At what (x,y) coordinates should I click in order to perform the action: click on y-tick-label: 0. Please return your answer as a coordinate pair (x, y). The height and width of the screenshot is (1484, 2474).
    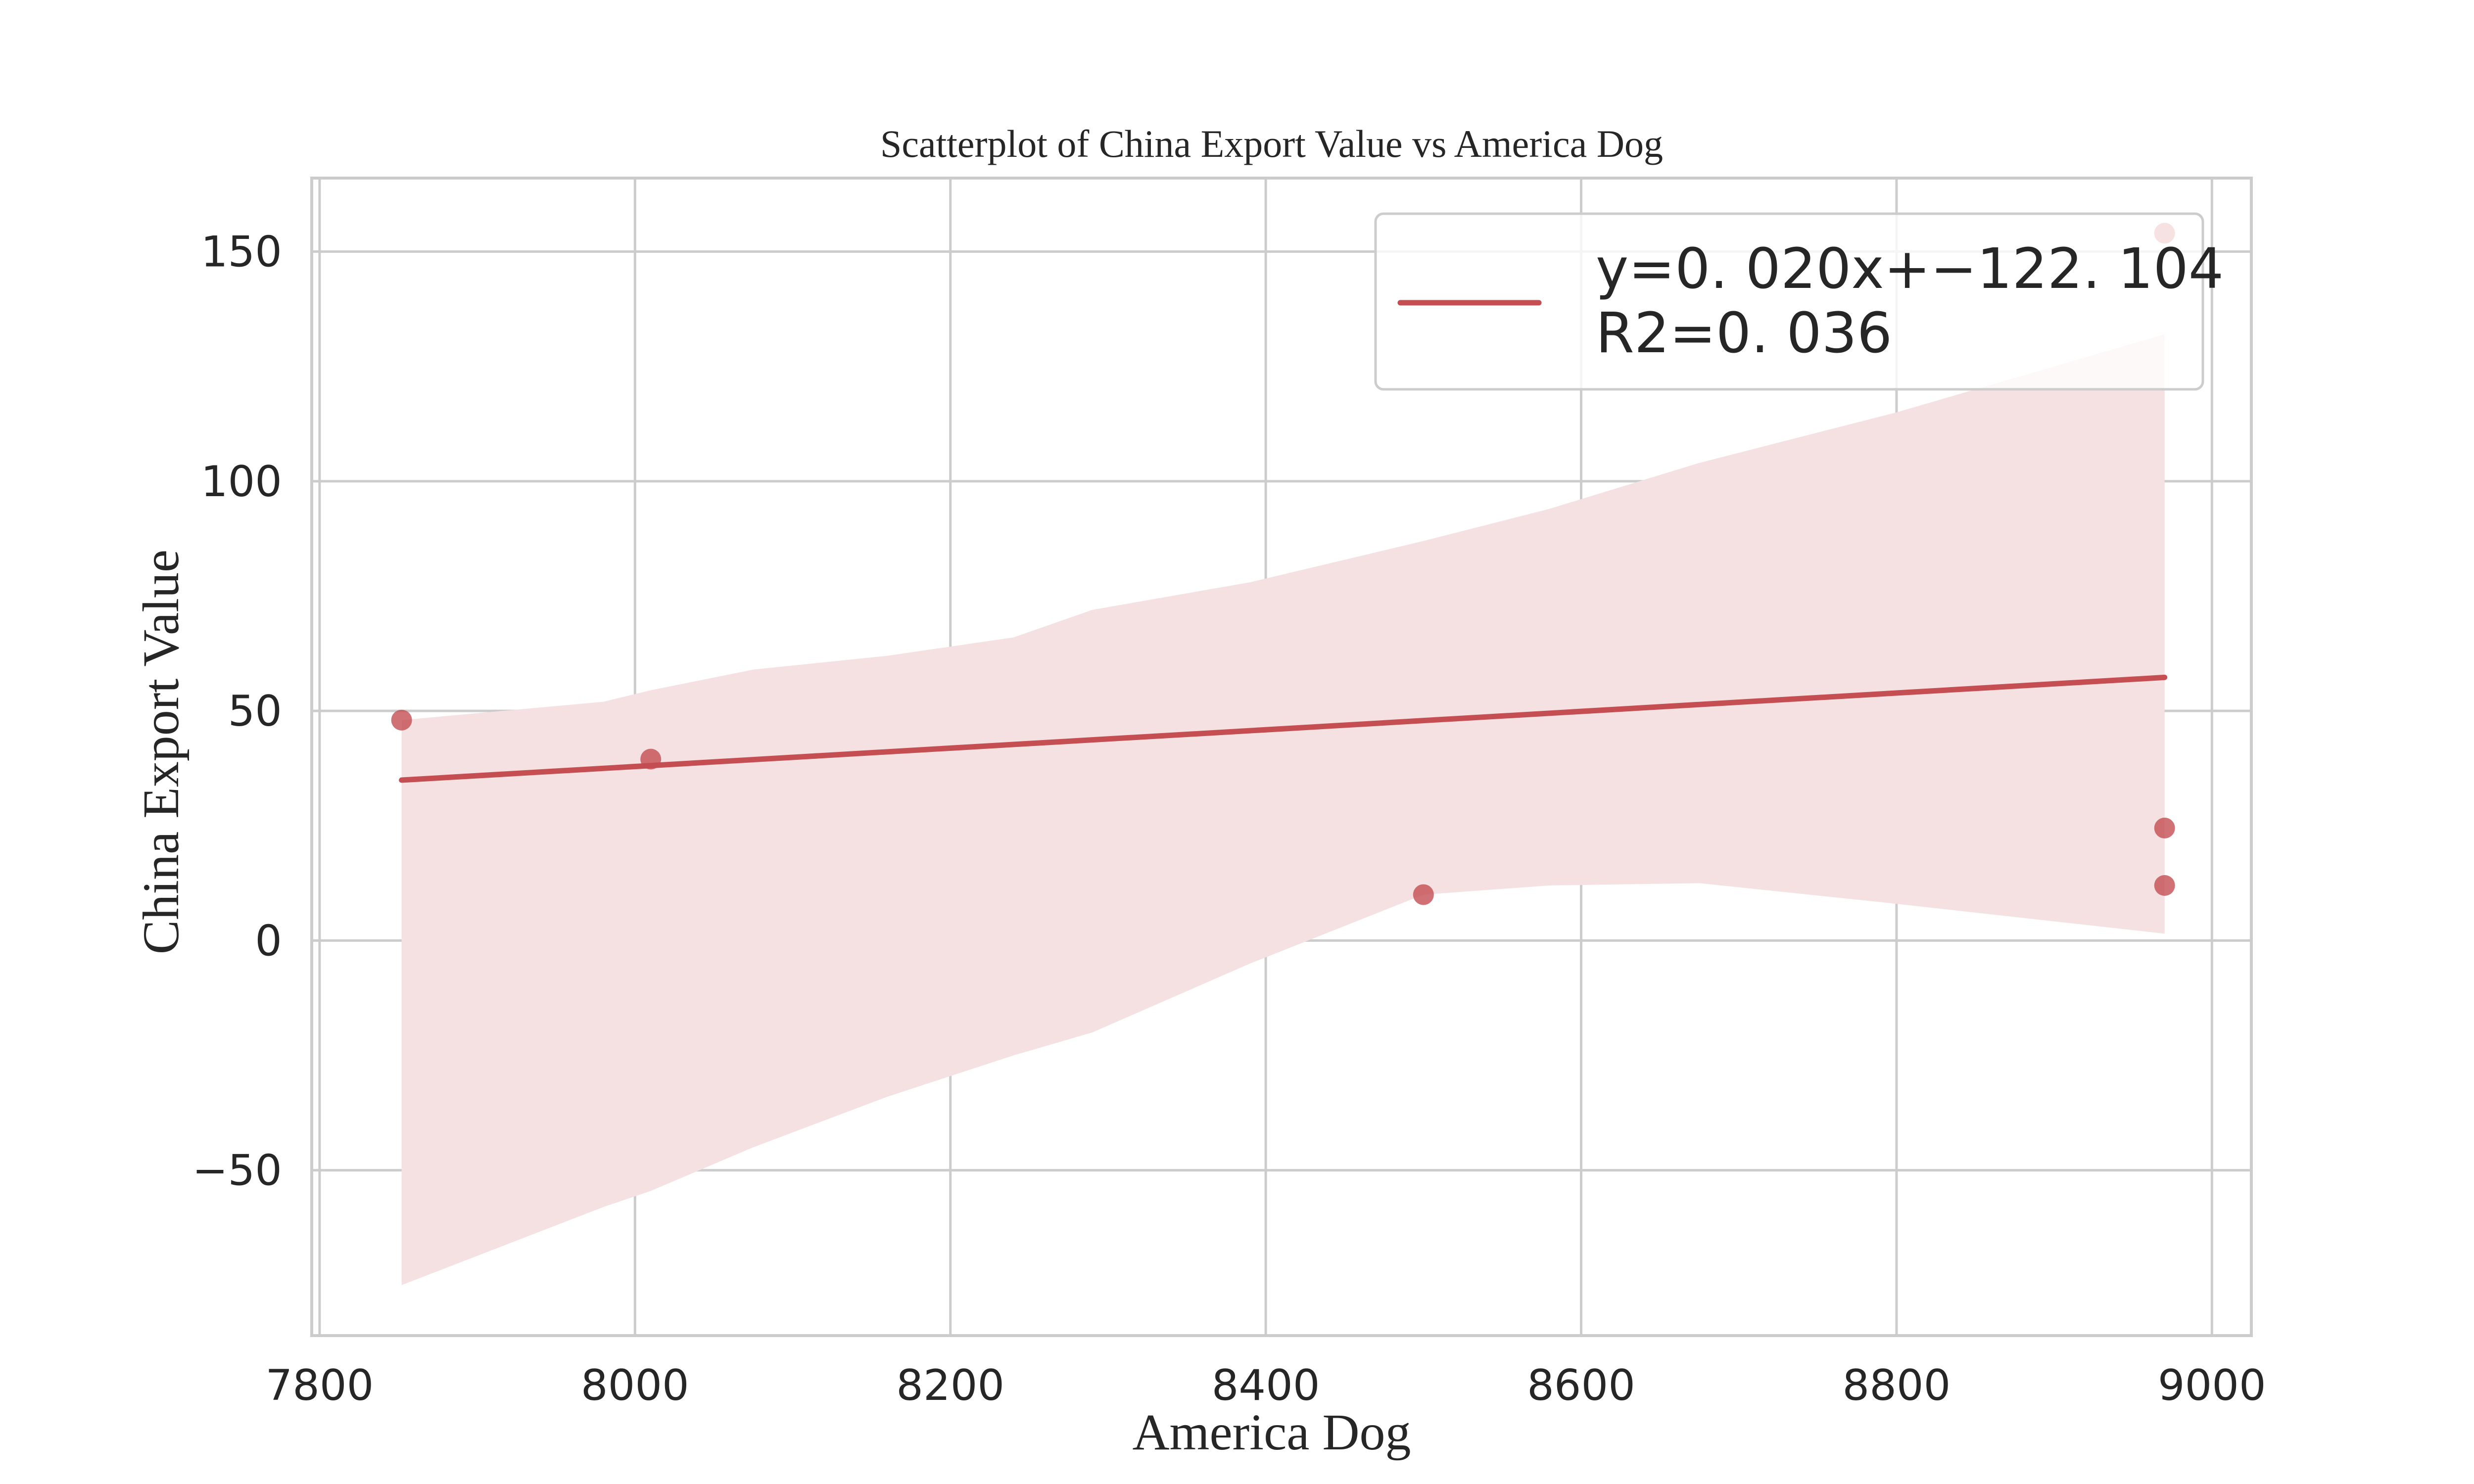
    Looking at the image, I should click on (269, 941).